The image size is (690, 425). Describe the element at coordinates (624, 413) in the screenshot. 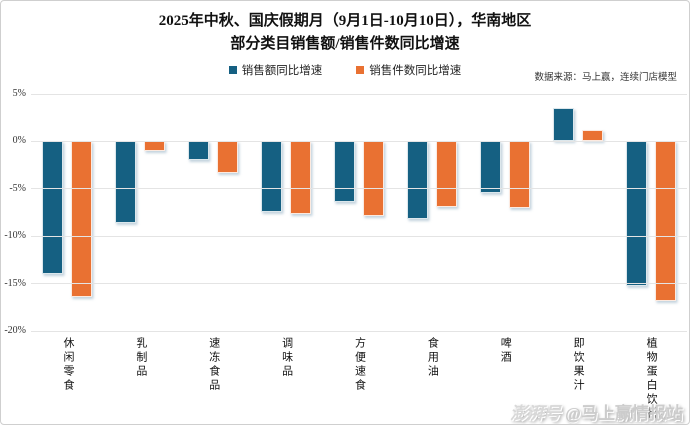

I see `watermark-handle: @马上赢情报站` at that location.